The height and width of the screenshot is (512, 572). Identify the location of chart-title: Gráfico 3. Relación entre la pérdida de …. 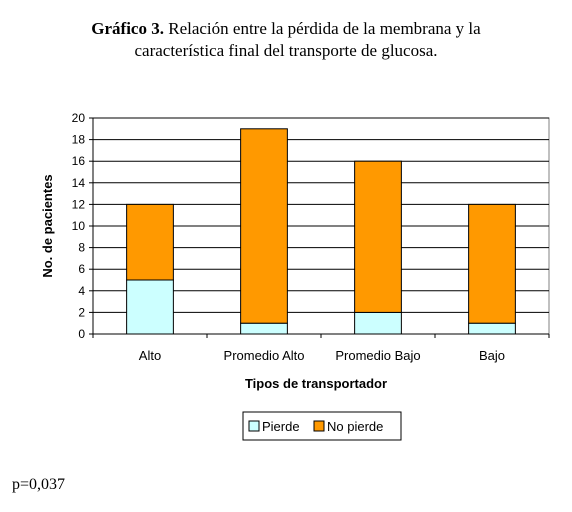
(286, 40).